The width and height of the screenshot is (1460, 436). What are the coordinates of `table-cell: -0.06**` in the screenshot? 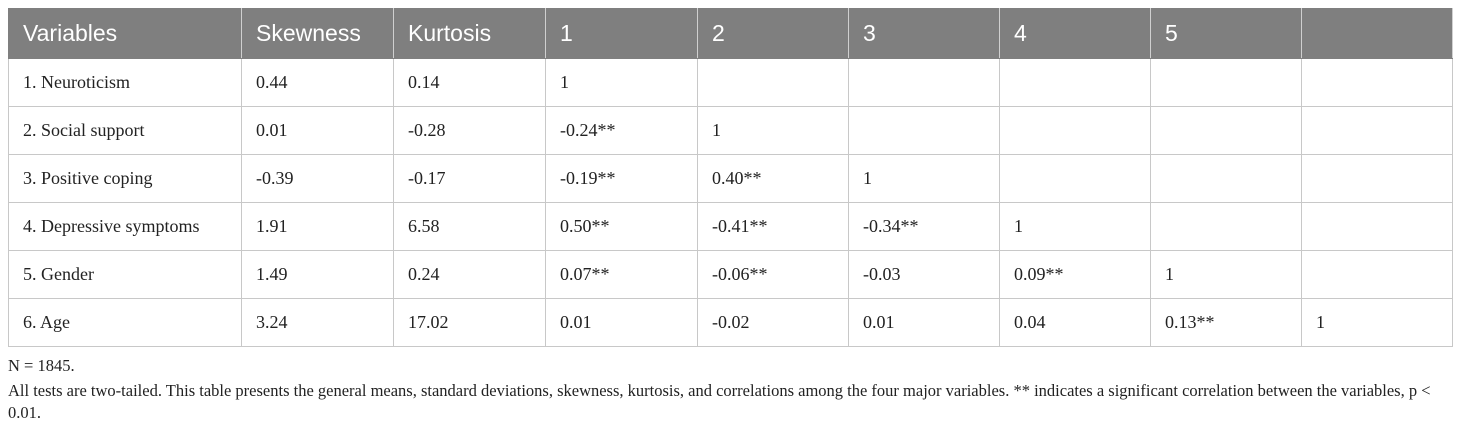 It's located at (773, 274).